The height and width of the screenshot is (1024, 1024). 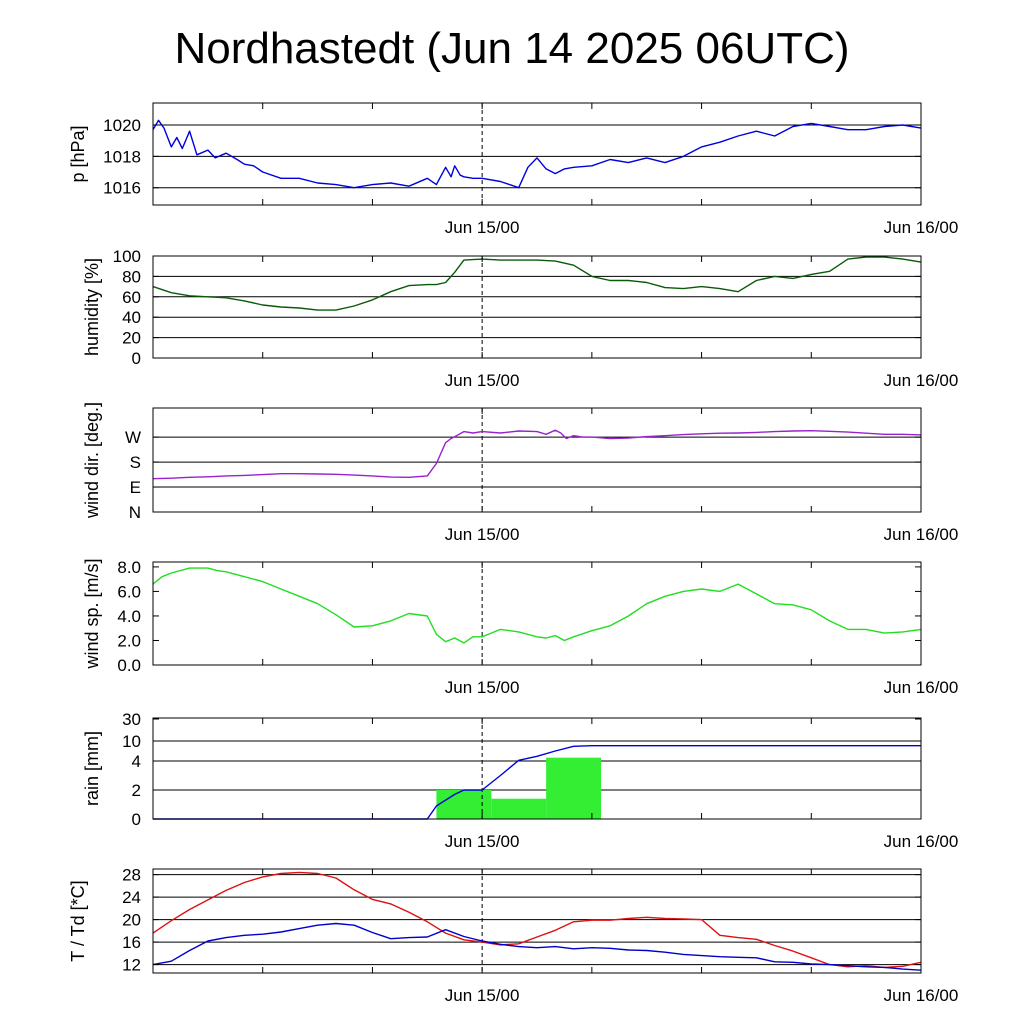 What do you see at coordinates (131, 276) in the screenshot?
I see `y-tick-label: 80` at bounding box center [131, 276].